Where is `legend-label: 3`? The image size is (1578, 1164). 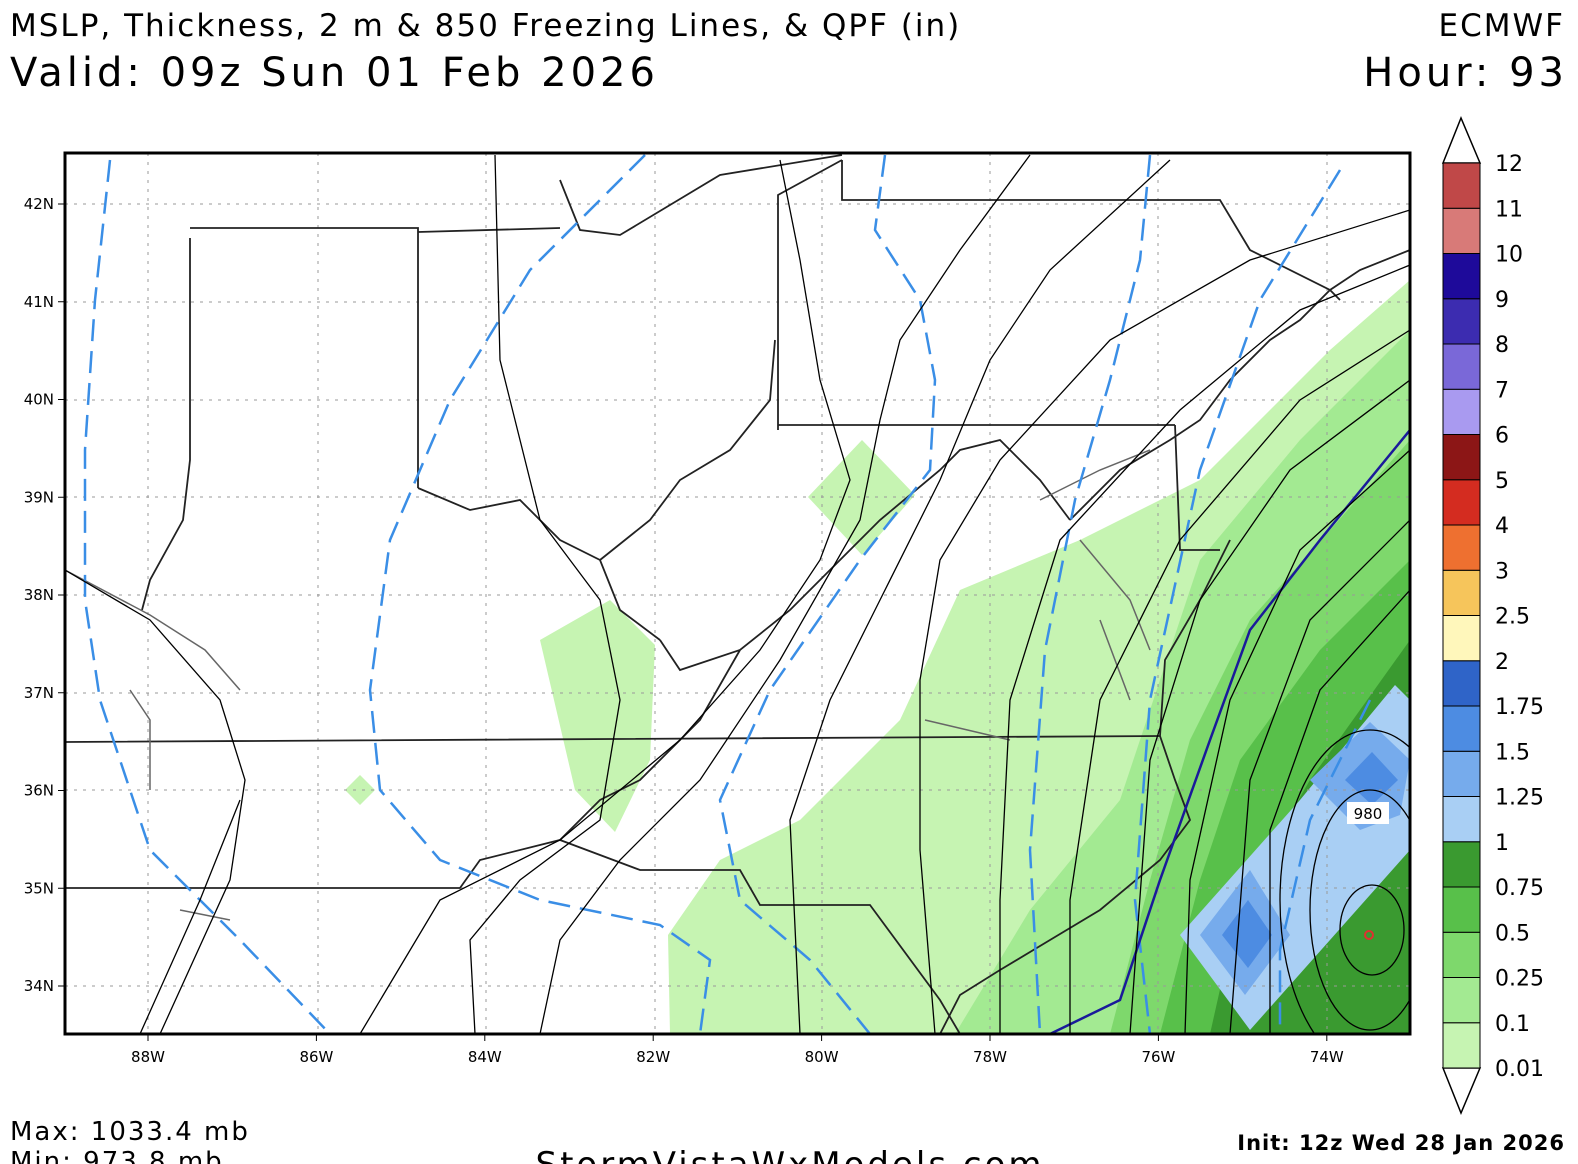 legend-label: 3 is located at coordinates (1502, 571).